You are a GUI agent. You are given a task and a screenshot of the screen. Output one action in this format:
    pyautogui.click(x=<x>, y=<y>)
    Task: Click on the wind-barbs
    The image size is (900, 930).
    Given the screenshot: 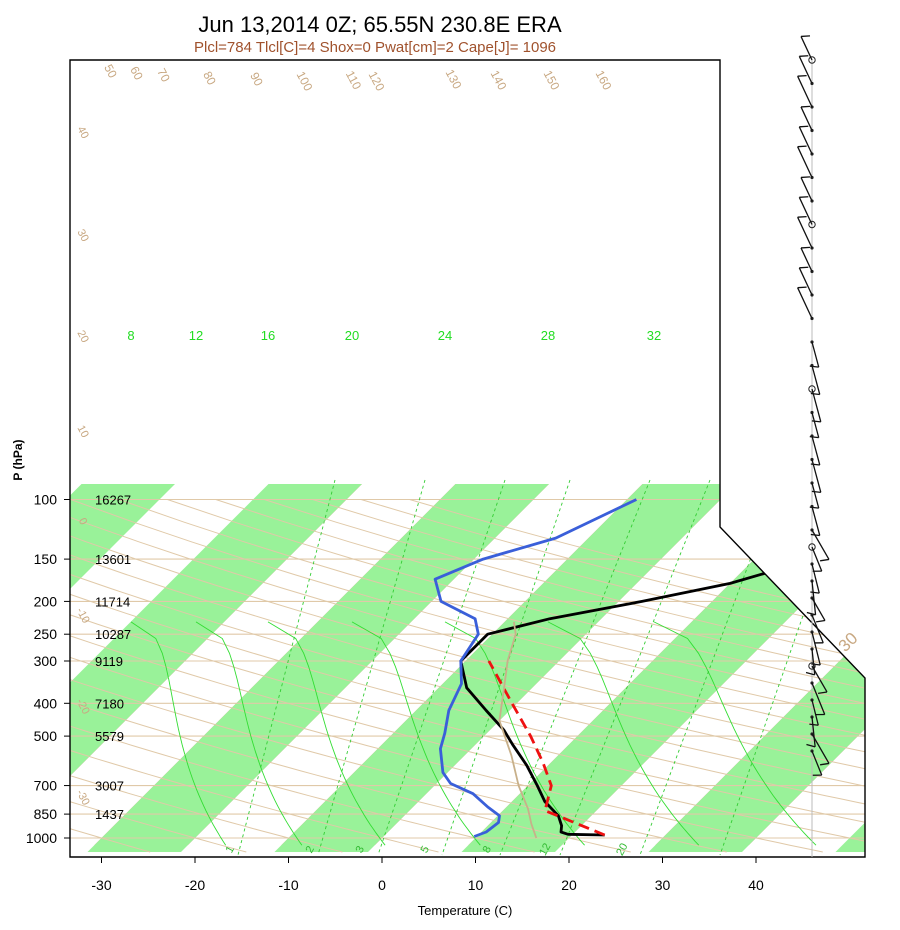 What is the action you would take?
    pyautogui.click(x=813, y=405)
    